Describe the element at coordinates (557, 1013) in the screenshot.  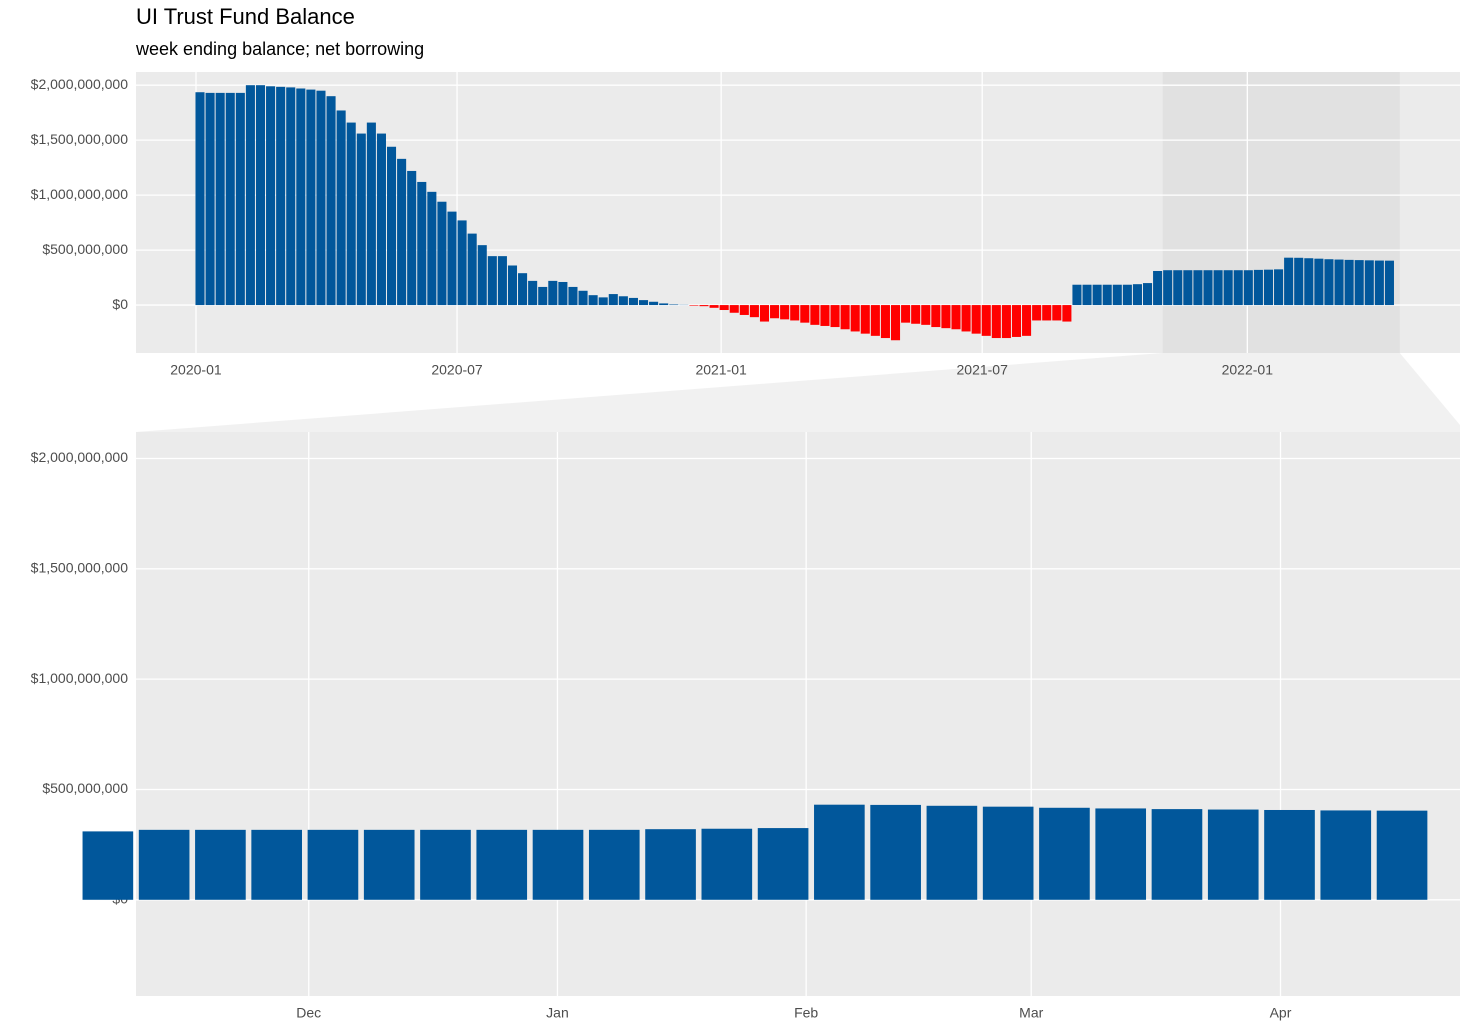
I see `x-tick-label: Jan` at that location.